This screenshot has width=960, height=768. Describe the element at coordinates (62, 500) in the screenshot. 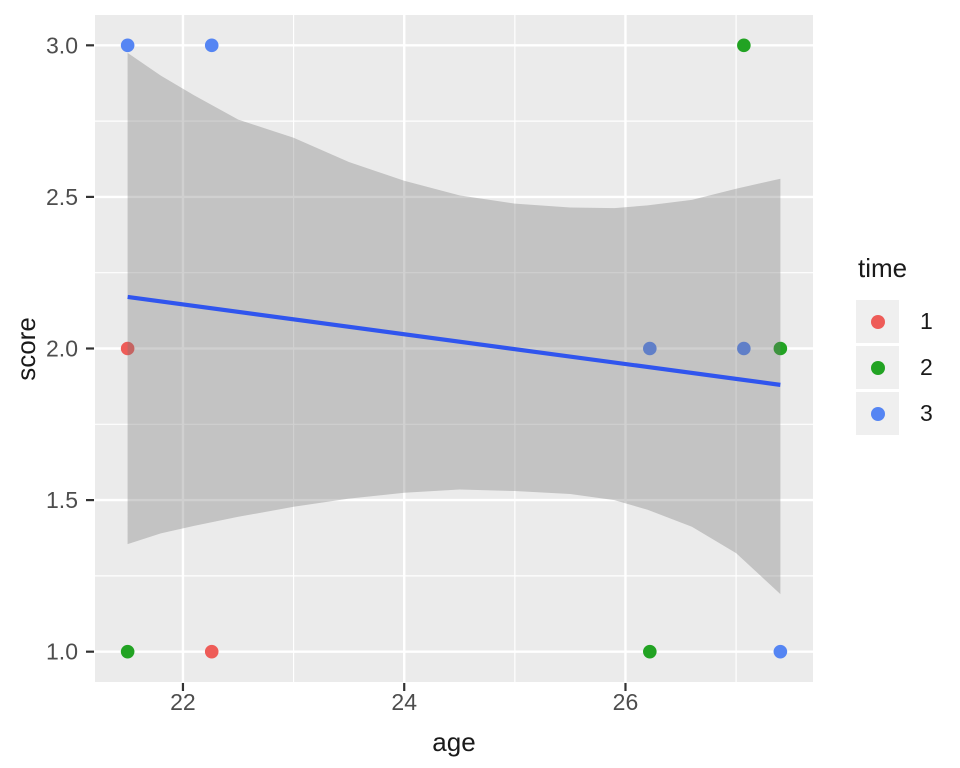

I see `y-tick-label: 1.5` at that location.